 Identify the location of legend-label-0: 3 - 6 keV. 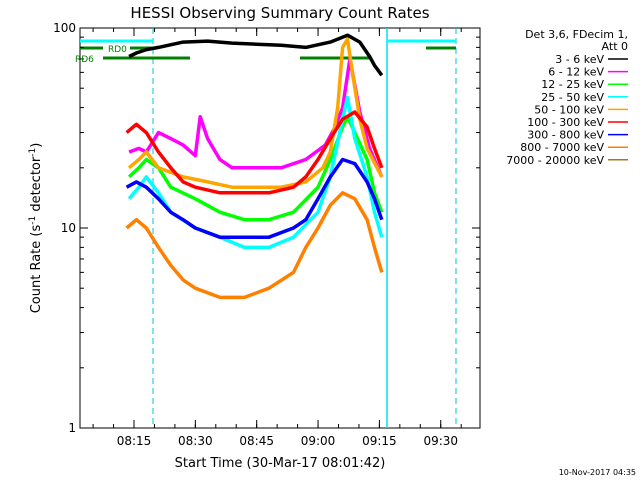
(579, 59).